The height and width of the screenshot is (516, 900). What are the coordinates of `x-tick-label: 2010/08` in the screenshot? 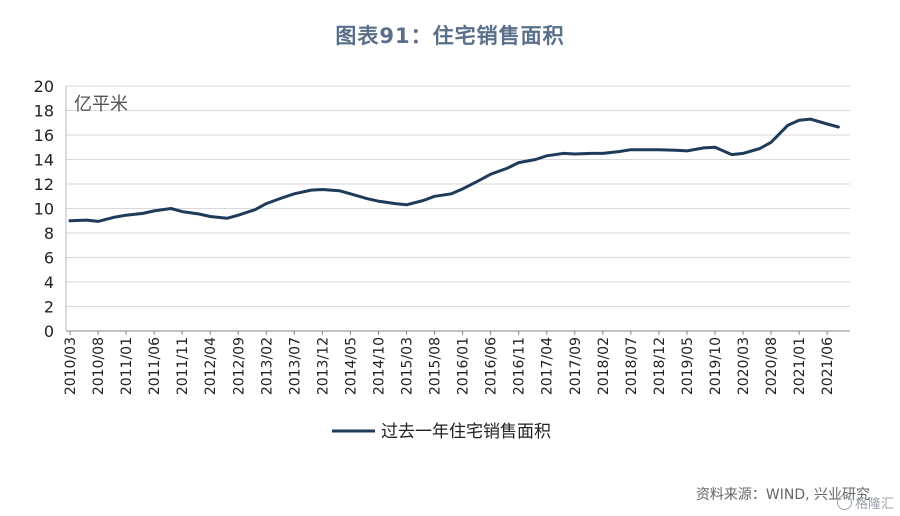 It's located at (99, 366).